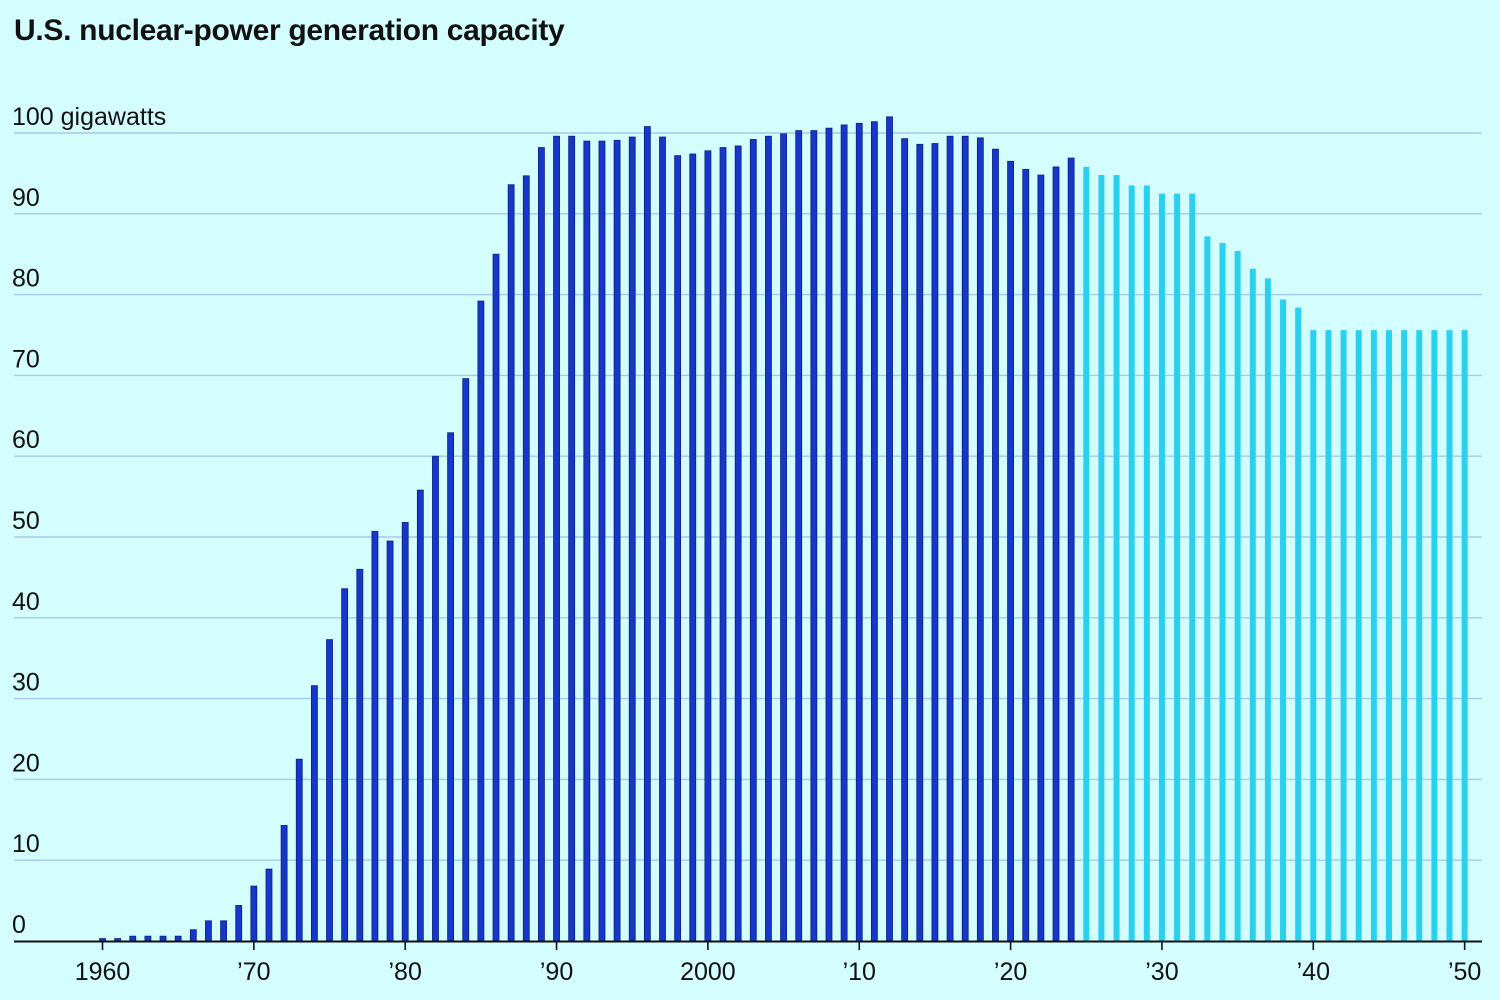 This screenshot has width=1500, height=1000. Describe the element at coordinates (1177, 567) in the screenshot. I see `bar-projected-2031` at that location.